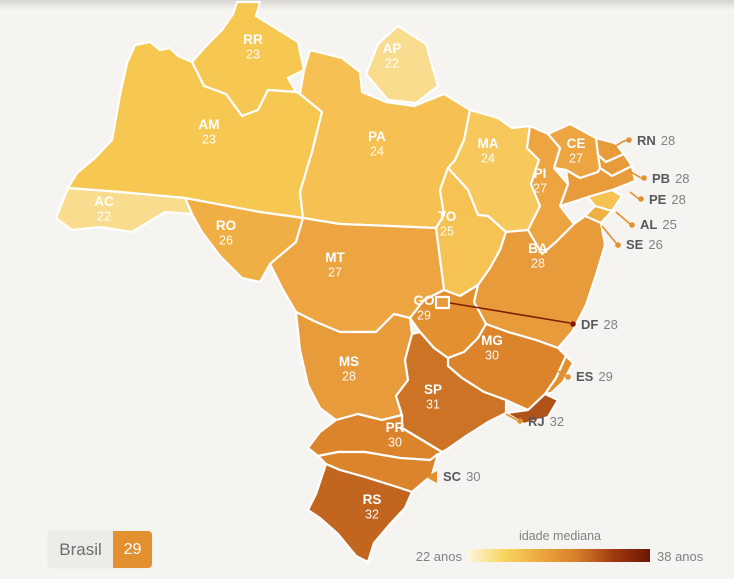 Image resolution: width=734 pixels, height=579 pixels. What do you see at coordinates (423, 308) in the screenshot?
I see `state-label-GO: GO 29` at bounding box center [423, 308].